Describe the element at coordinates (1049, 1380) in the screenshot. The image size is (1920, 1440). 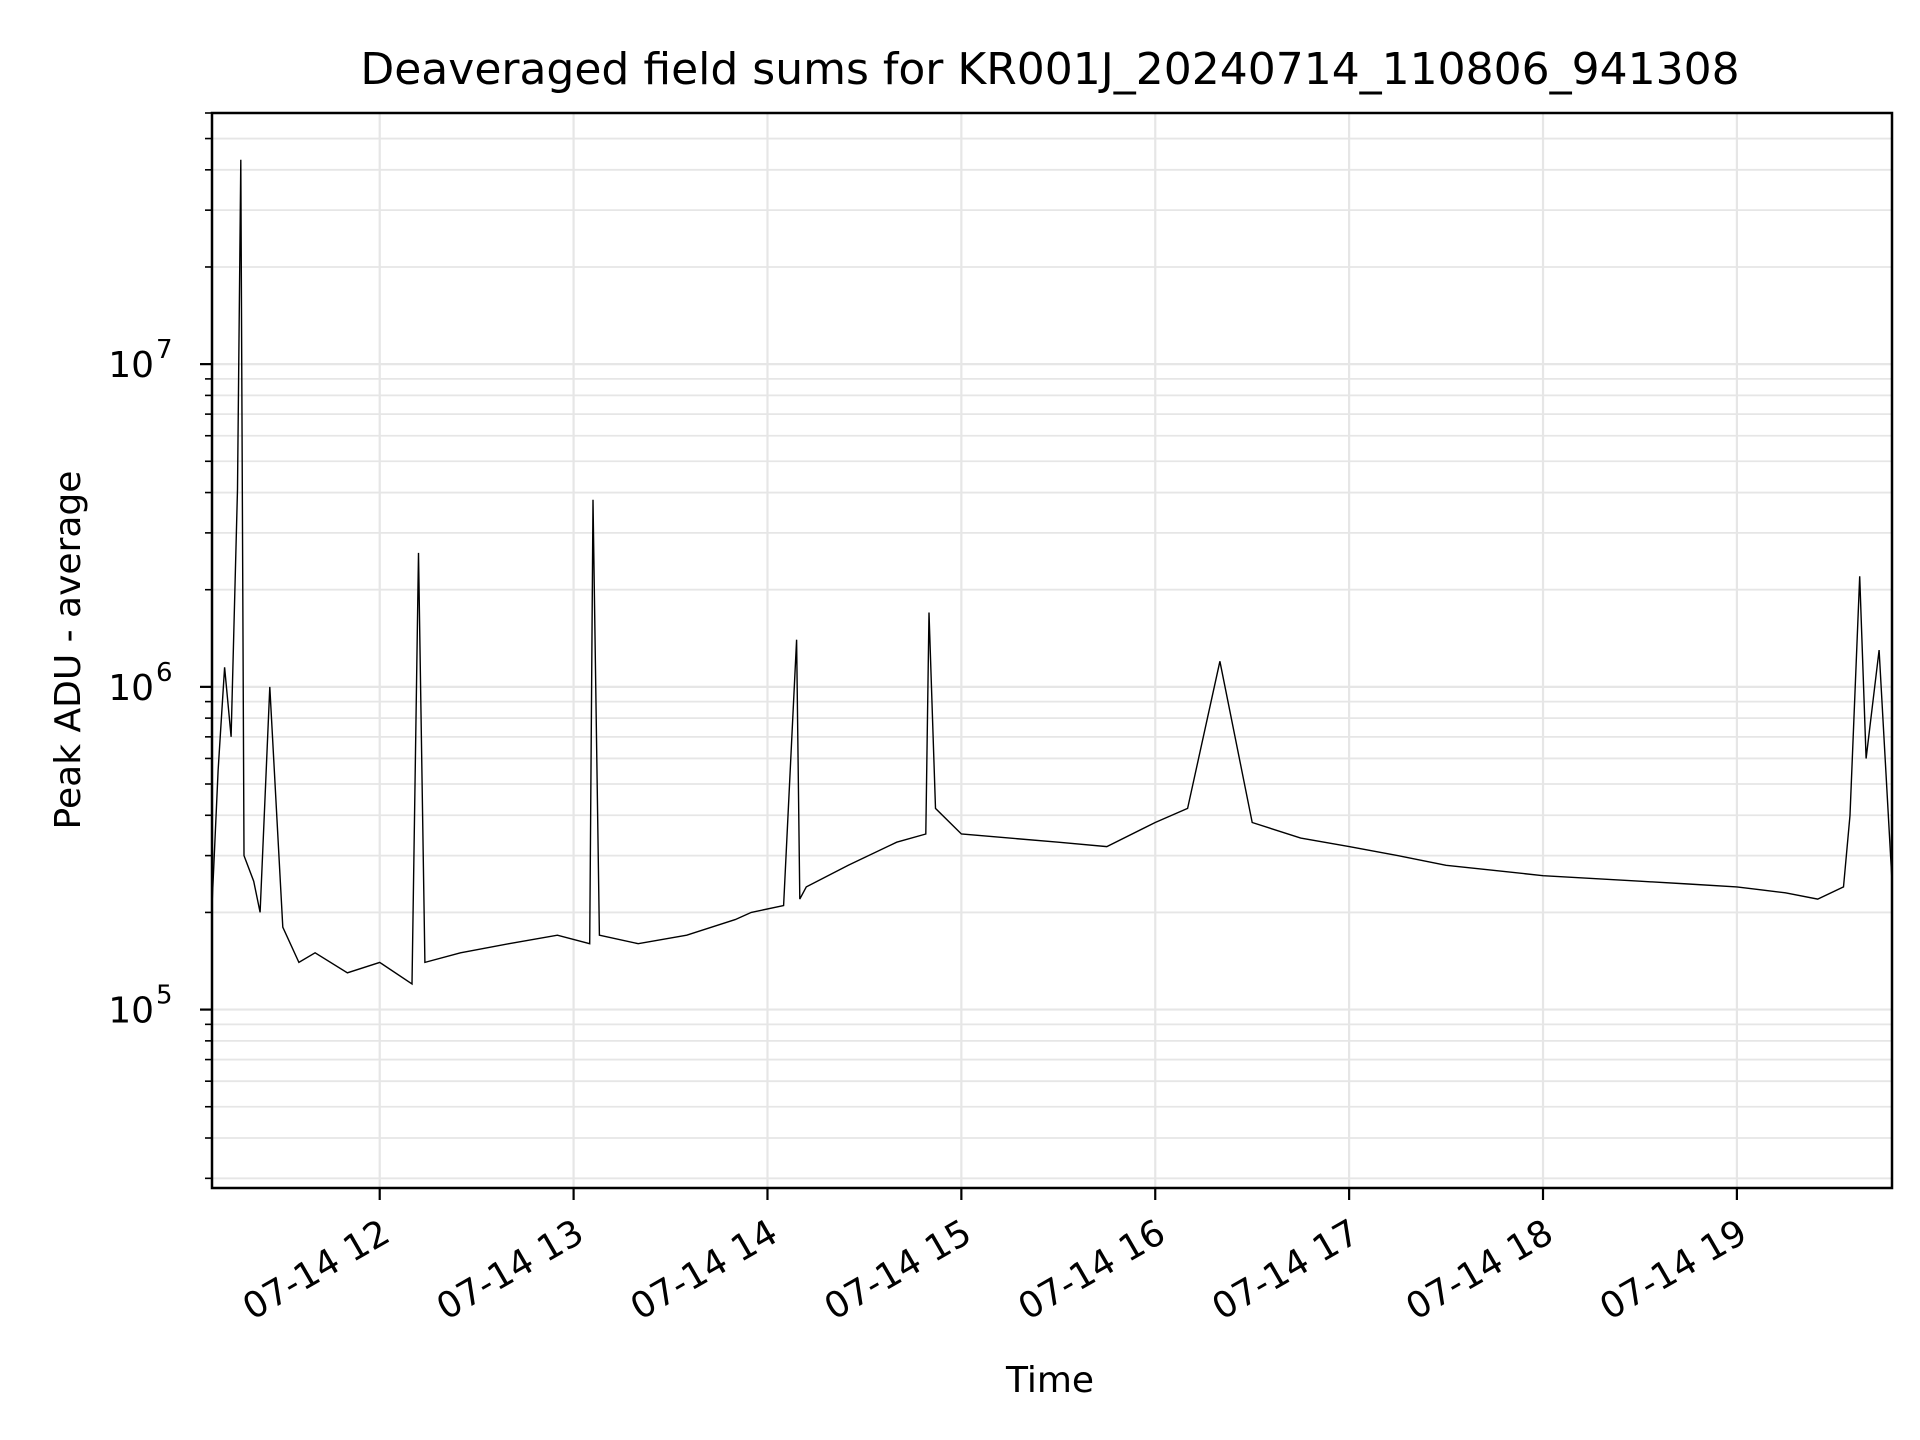
I see `x-axis-label: Time` at that location.